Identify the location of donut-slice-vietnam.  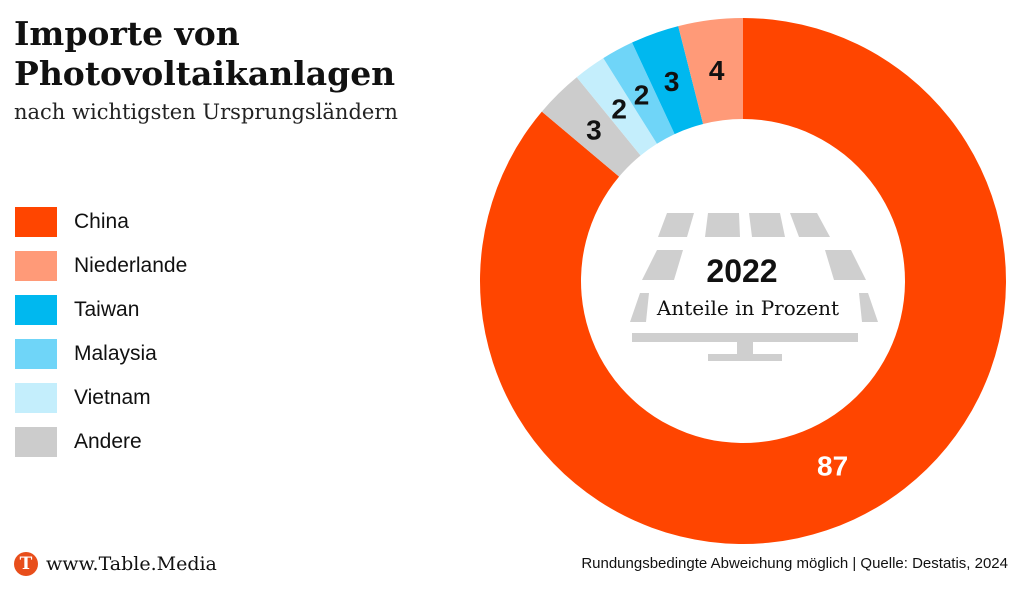
(616, 107).